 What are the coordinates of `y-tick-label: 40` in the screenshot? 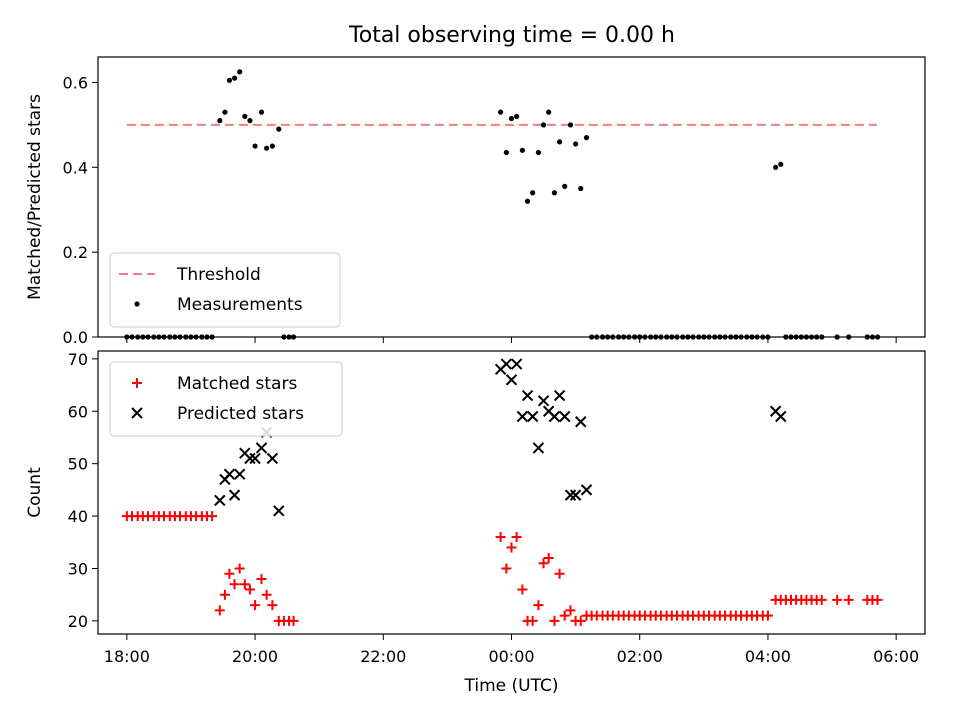 It's located at (78, 516).